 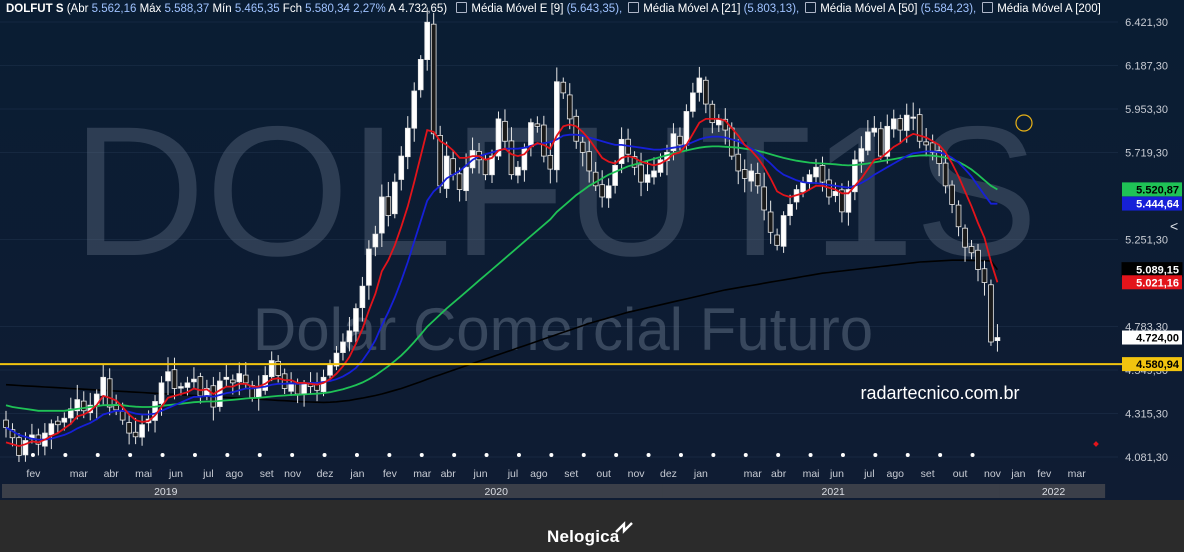 I want to click on collapse-panel-icon: <, so click(x=1174, y=226).